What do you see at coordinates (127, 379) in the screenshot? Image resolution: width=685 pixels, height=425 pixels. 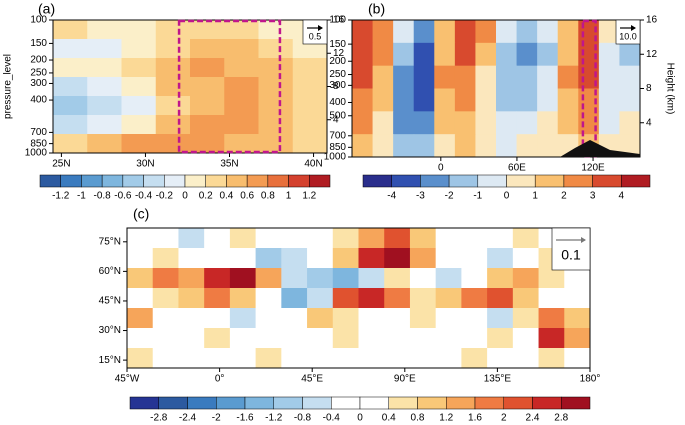 I see `x-tick-label: 45°W` at bounding box center [127, 379].